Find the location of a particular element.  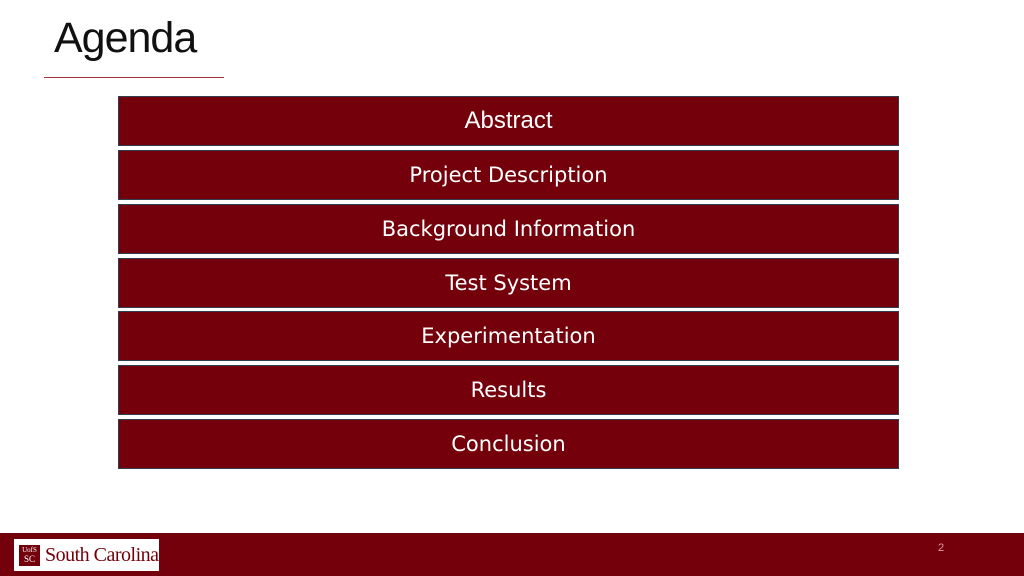

logo-mark-icon: UofS SC is located at coordinates (29, 555).